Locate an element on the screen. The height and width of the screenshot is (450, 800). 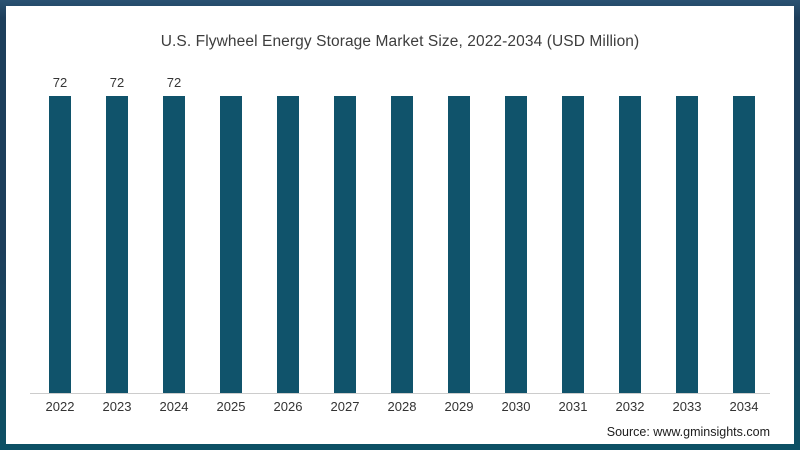
x-axis-tick-label: 2030 is located at coordinates (516, 406).